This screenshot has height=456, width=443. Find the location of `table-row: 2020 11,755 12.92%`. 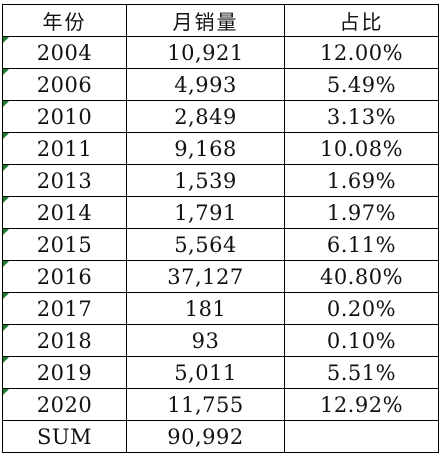

table-row: 2020 11,755 12.92% is located at coordinates (220, 404).